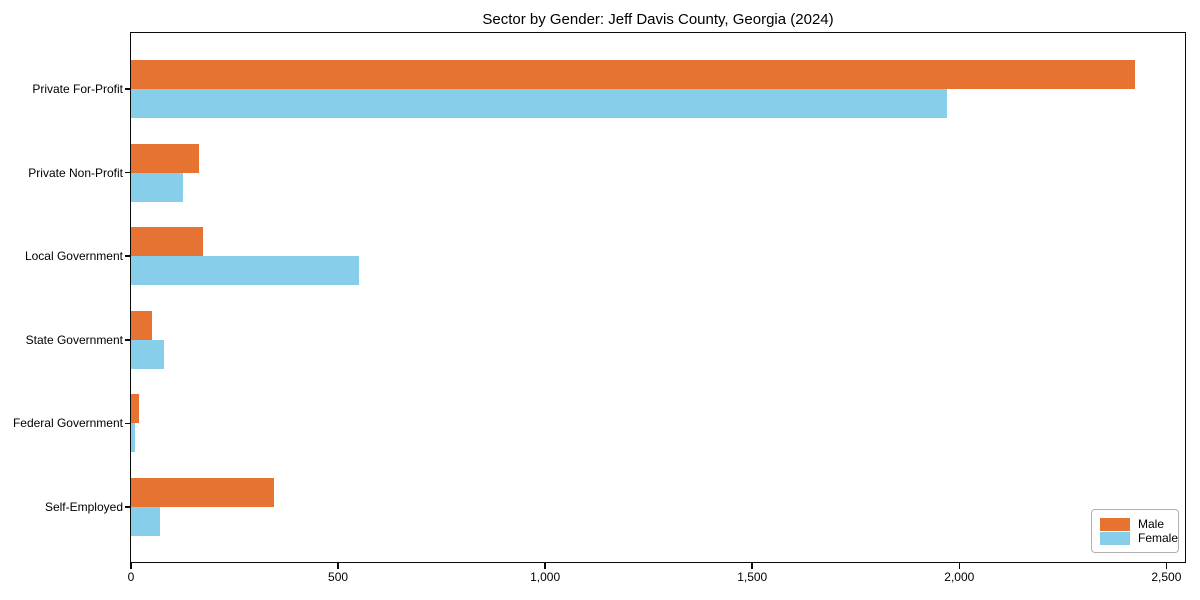  I want to click on x-tick-label-0: 0, so click(131, 577).